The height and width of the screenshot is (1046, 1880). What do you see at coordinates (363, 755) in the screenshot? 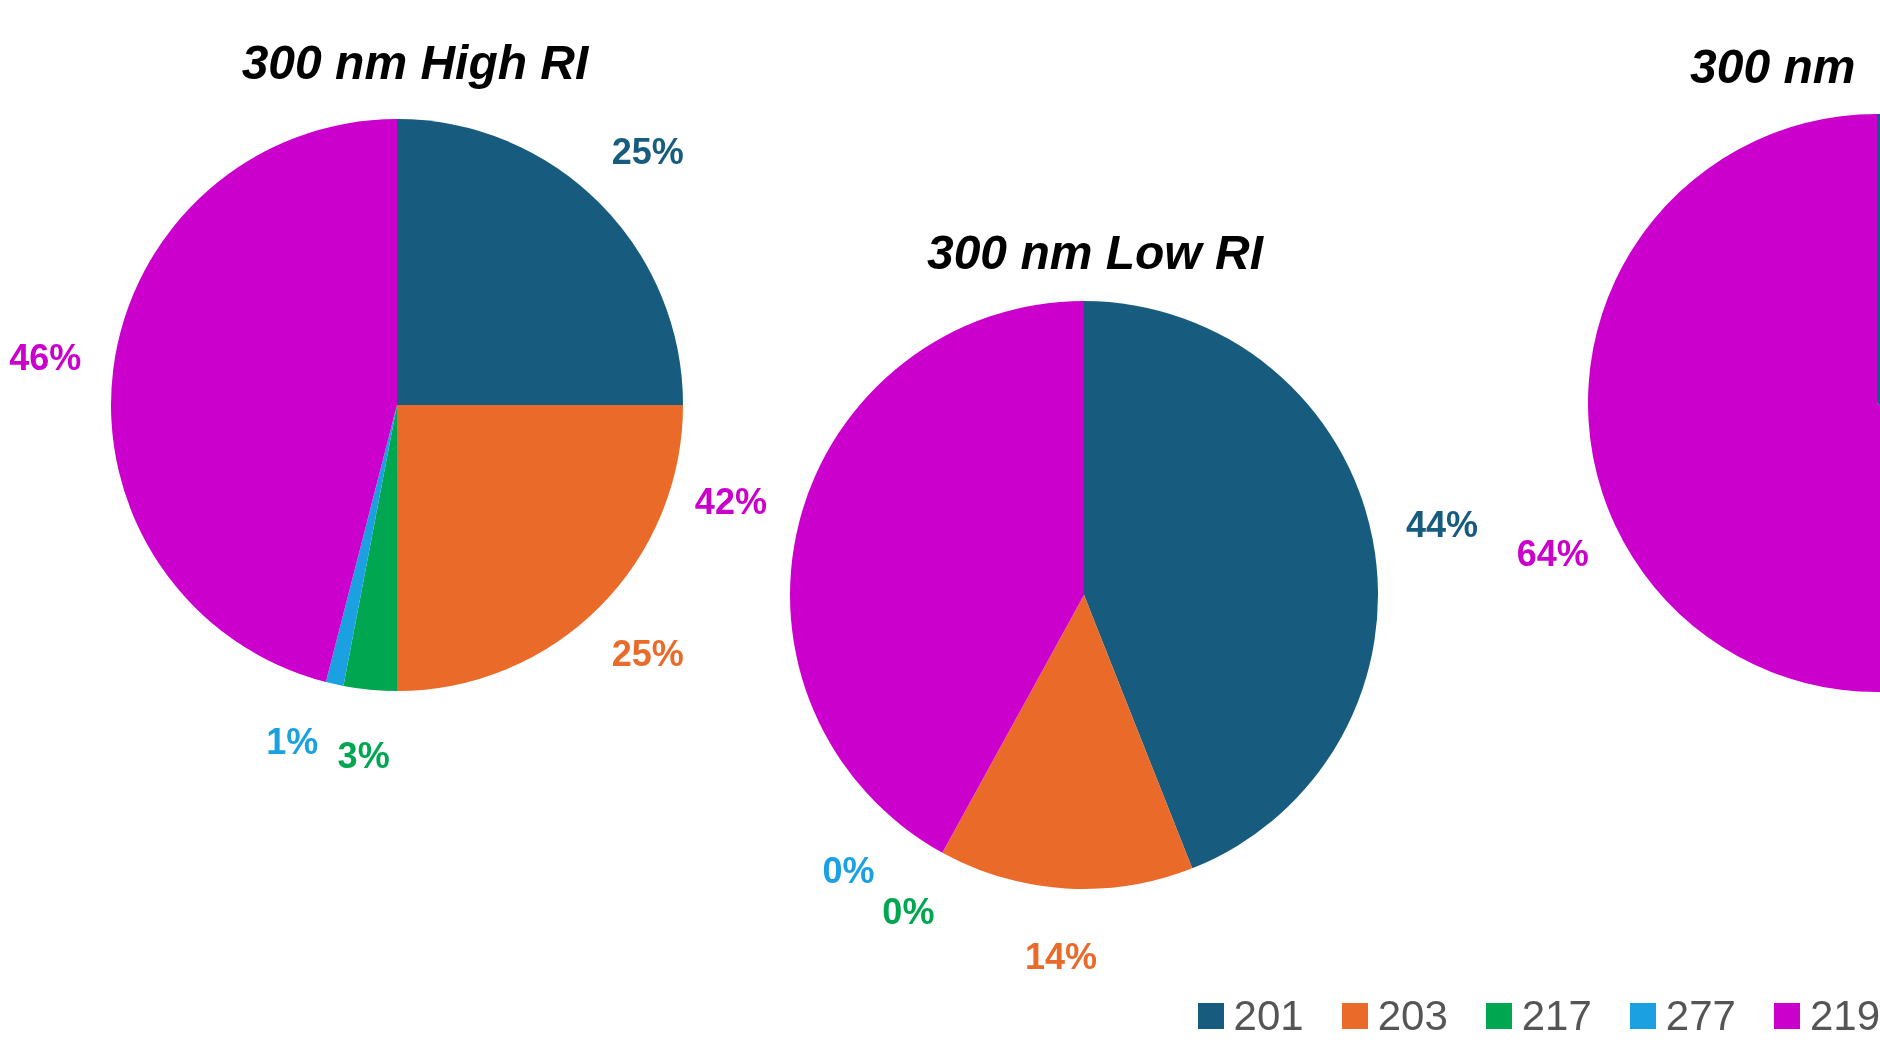
I see `data-label: 3%` at bounding box center [363, 755].